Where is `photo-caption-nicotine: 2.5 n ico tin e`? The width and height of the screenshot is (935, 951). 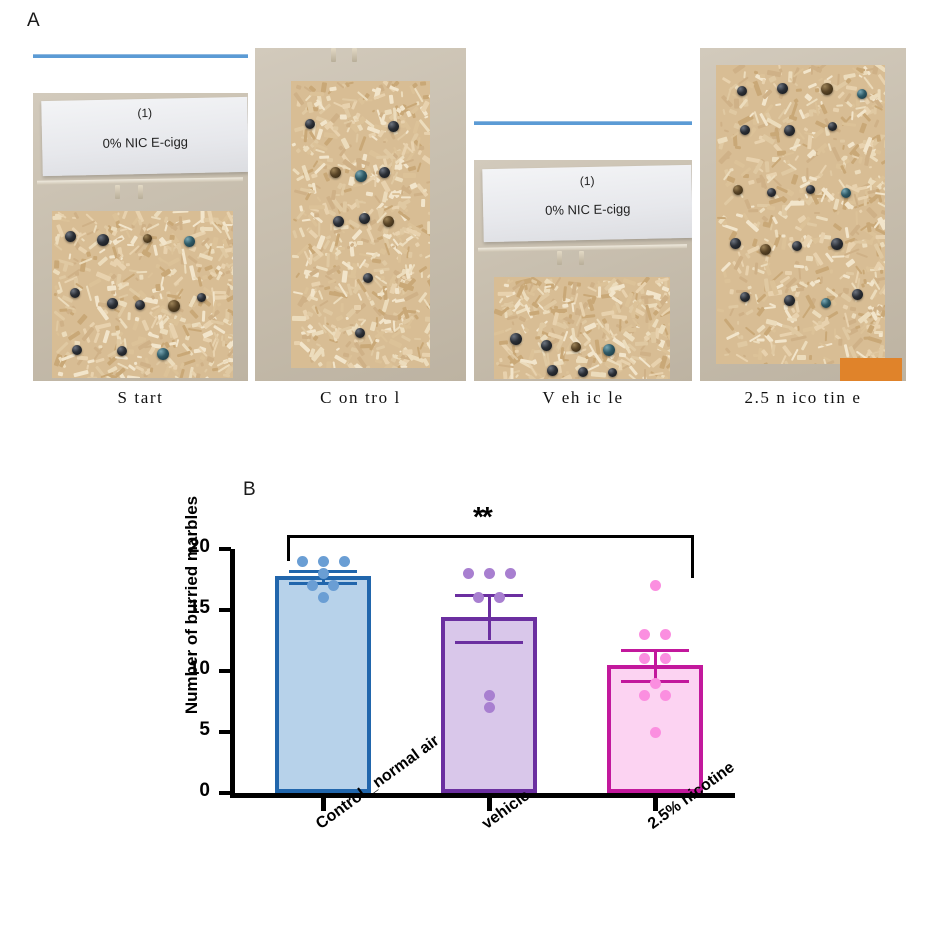
photo-caption-nicotine: 2.5 n ico tin e is located at coordinates (803, 397).